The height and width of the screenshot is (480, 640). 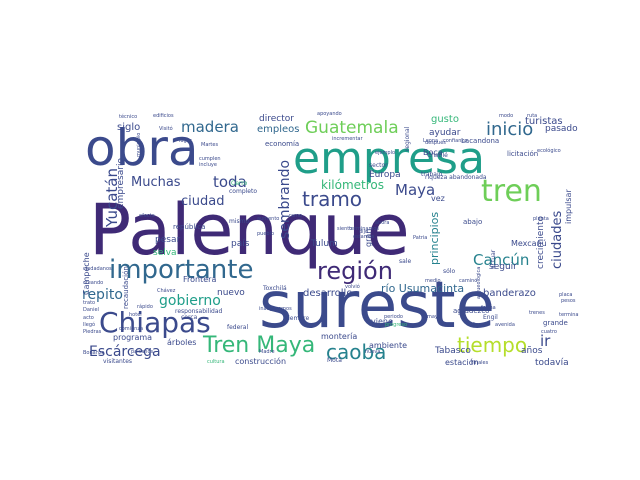 What do you see at coordinates (231, 293) in the screenshot?
I see `word: nuevo` at bounding box center [231, 293].